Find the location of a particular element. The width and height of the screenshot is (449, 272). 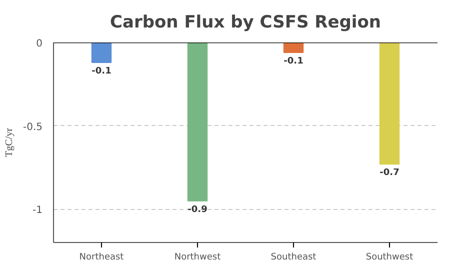

data-label: -0.9 is located at coordinates (198, 209).